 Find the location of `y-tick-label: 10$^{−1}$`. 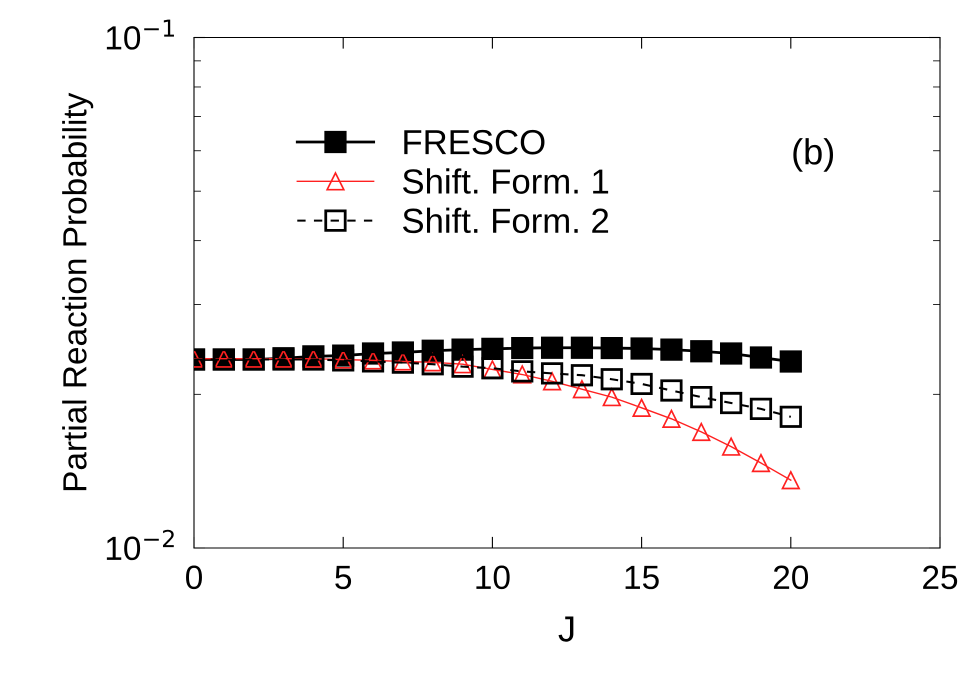

y-tick-label: 10$^{−1}$ is located at coordinates (140, 35).